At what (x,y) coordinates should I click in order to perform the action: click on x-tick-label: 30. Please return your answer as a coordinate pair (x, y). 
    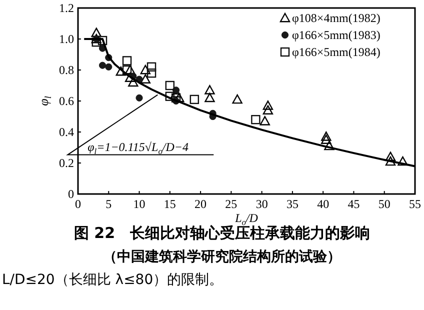
    Looking at the image, I should click on (262, 204).